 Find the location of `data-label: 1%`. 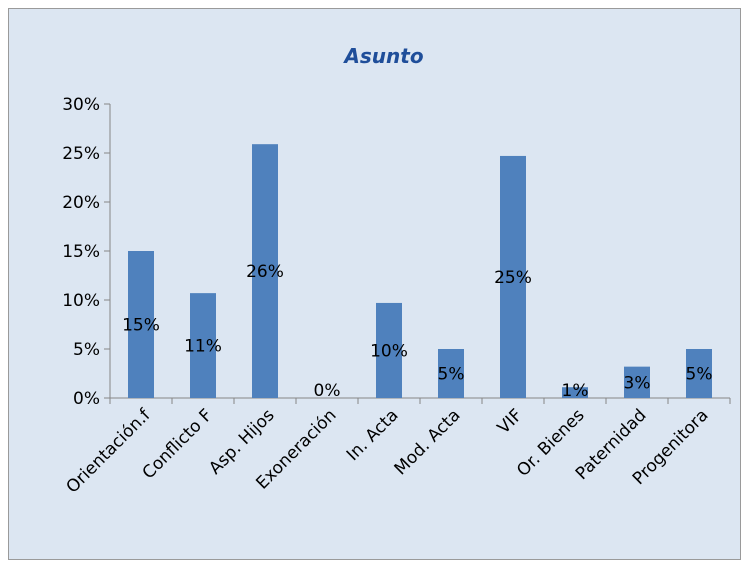

data-label: 1% is located at coordinates (575, 391).